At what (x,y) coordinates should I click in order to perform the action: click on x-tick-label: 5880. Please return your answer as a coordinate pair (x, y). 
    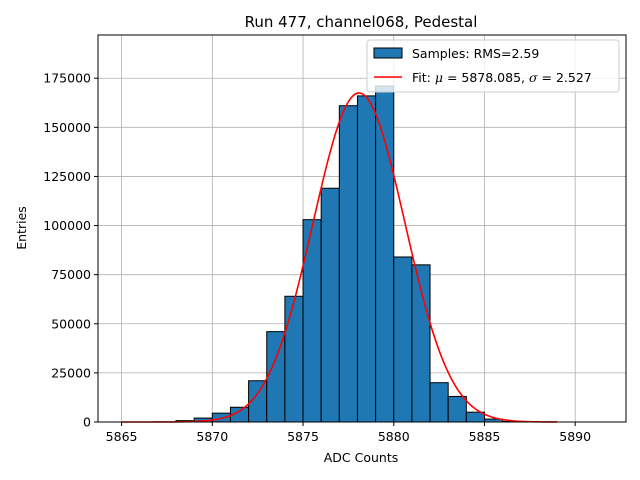
    Looking at the image, I should click on (394, 436).